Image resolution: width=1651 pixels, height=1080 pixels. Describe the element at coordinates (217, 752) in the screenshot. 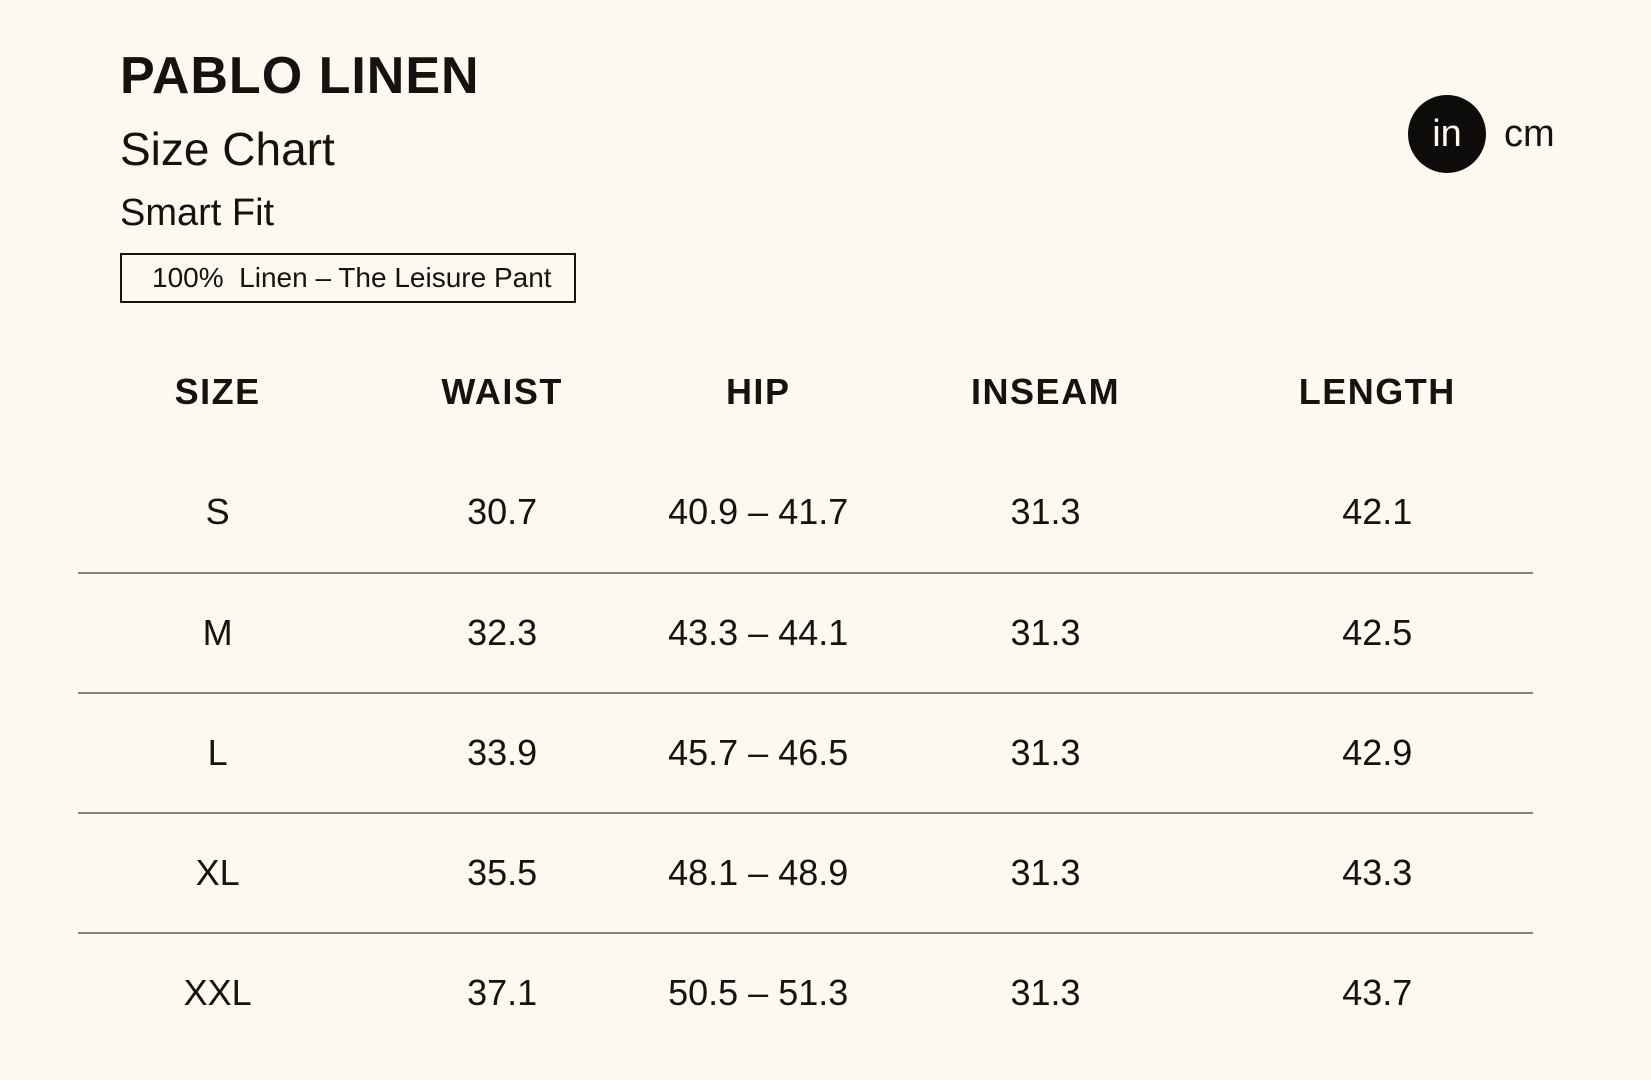

I see `cell-size: L` at that location.